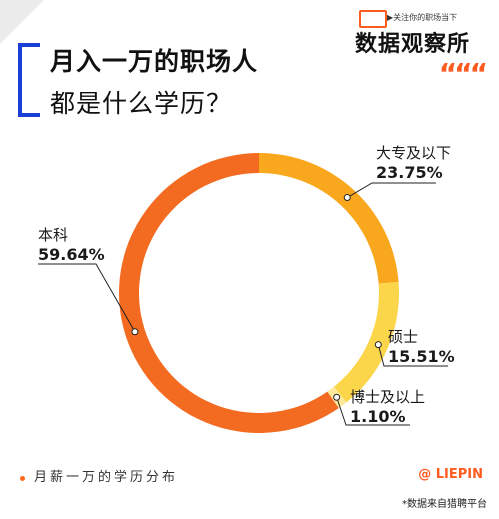 The height and width of the screenshot is (519, 499). I want to click on logo-mark-icon, so click(373, 19).